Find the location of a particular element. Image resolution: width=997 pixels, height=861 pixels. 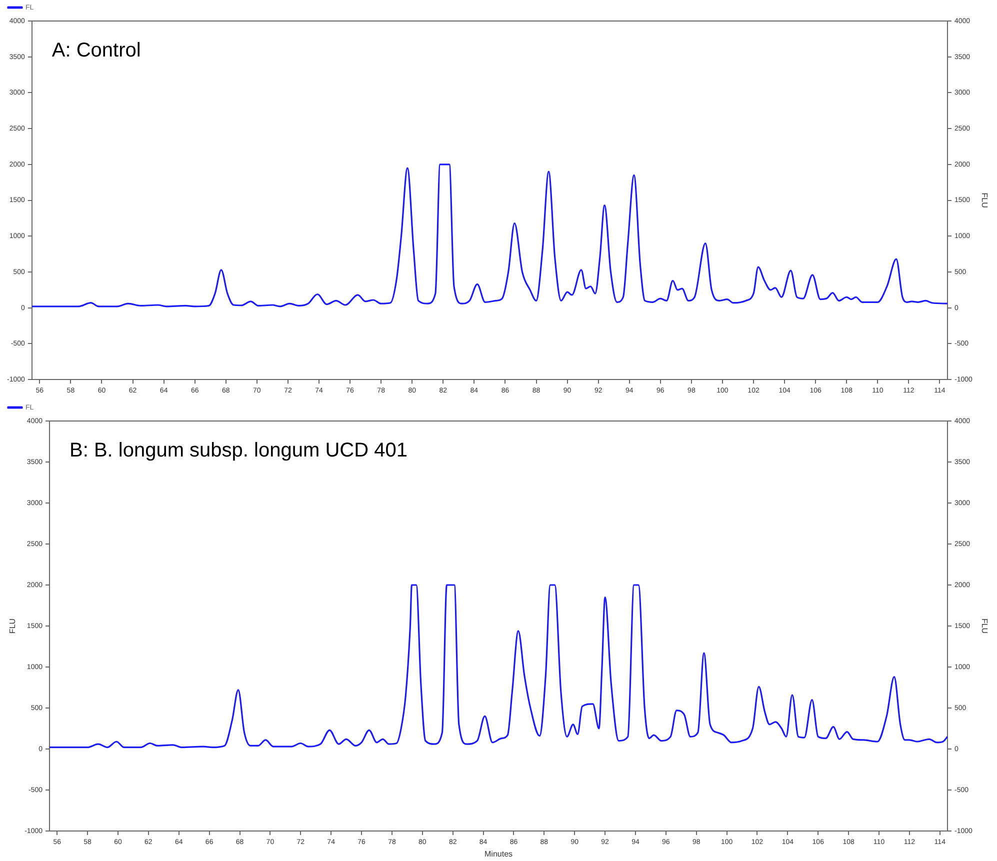

text: B: B. longum subsp. longum UCD 401 is located at coordinates (239, 451).